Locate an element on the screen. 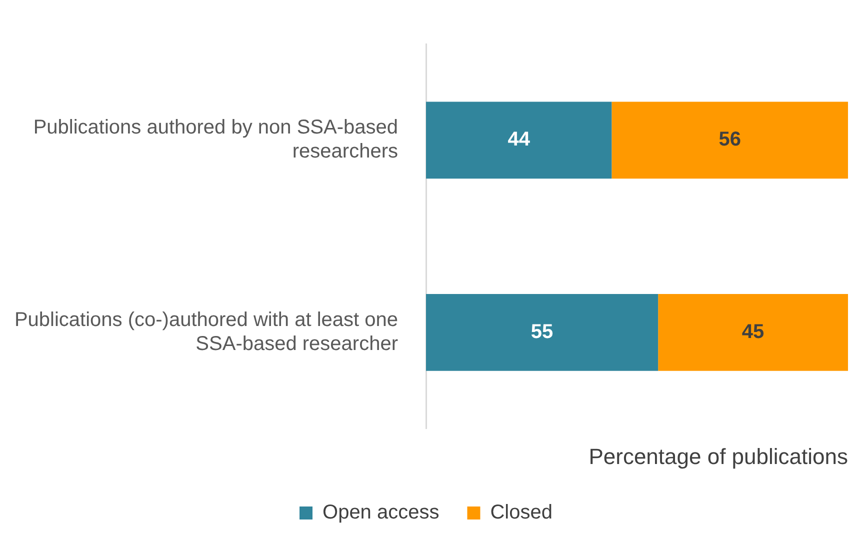  y-tick-label: Publications authored by non SSA-based researchers is located at coordinates (215, 139).